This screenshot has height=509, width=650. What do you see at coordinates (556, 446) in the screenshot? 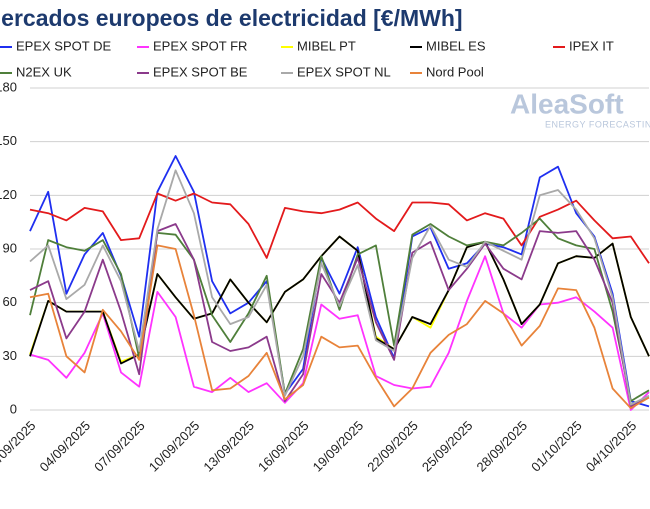
I see `x-tick-label: 01/10/2025` at bounding box center [556, 446].